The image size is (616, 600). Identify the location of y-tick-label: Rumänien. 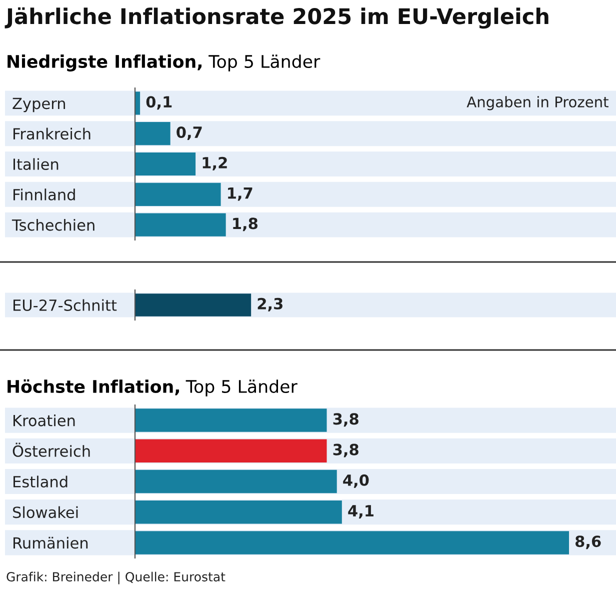
(51, 542).